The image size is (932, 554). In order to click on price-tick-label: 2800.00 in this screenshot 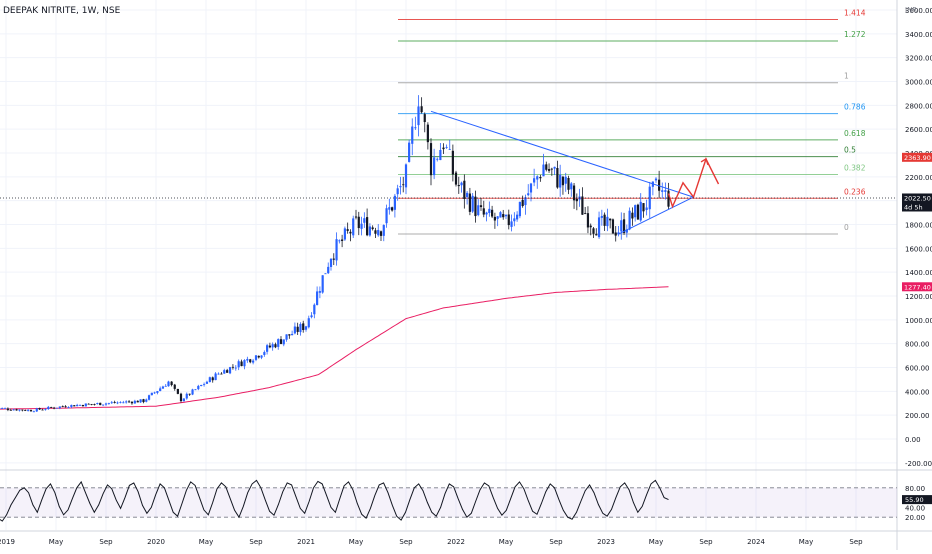, I will do `click(918, 106)`.